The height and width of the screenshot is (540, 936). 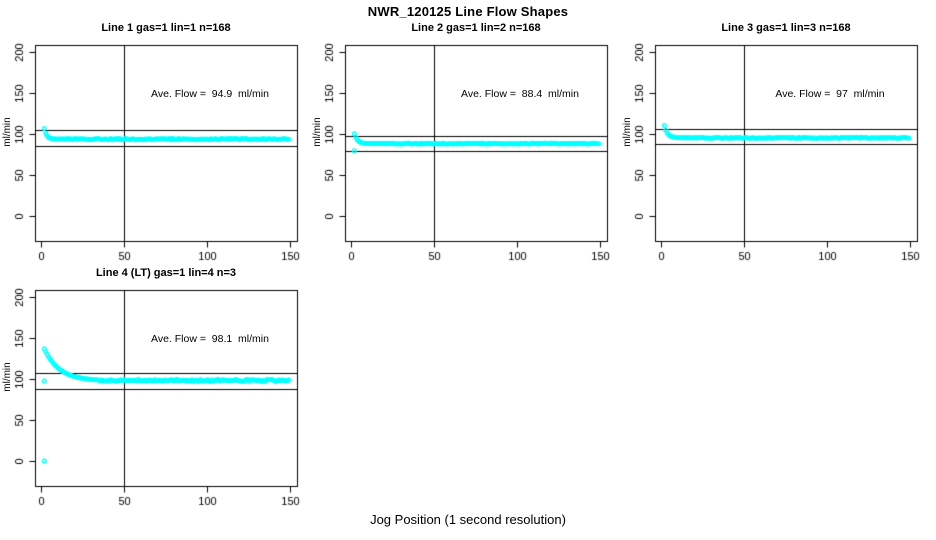 What do you see at coordinates (7, 377) in the screenshot?
I see `y-axis-label-line-4: ml/min` at bounding box center [7, 377].